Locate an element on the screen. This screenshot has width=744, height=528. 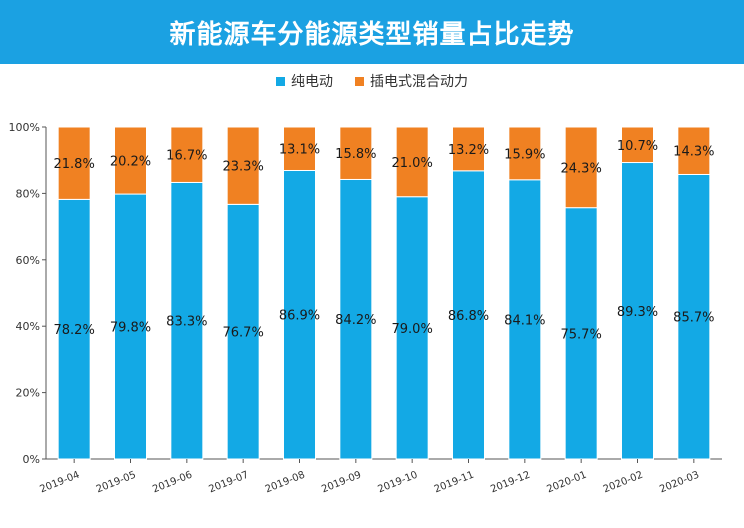
data-label-phev: 15.9% is located at coordinates (524, 154).